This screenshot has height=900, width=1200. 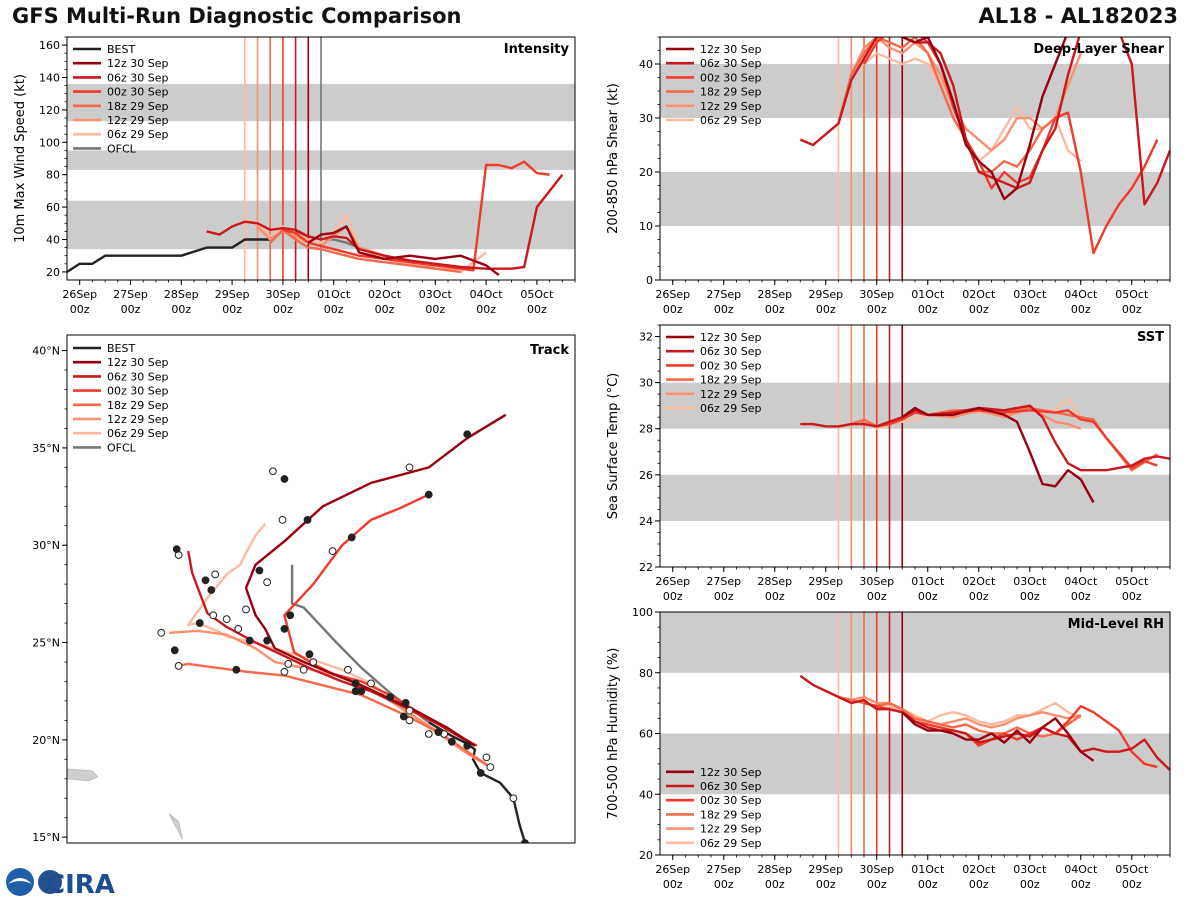 What do you see at coordinates (613, 734) in the screenshot?
I see `y-axis-label: 700-500 hPa Humidity (%)` at bounding box center [613, 734].